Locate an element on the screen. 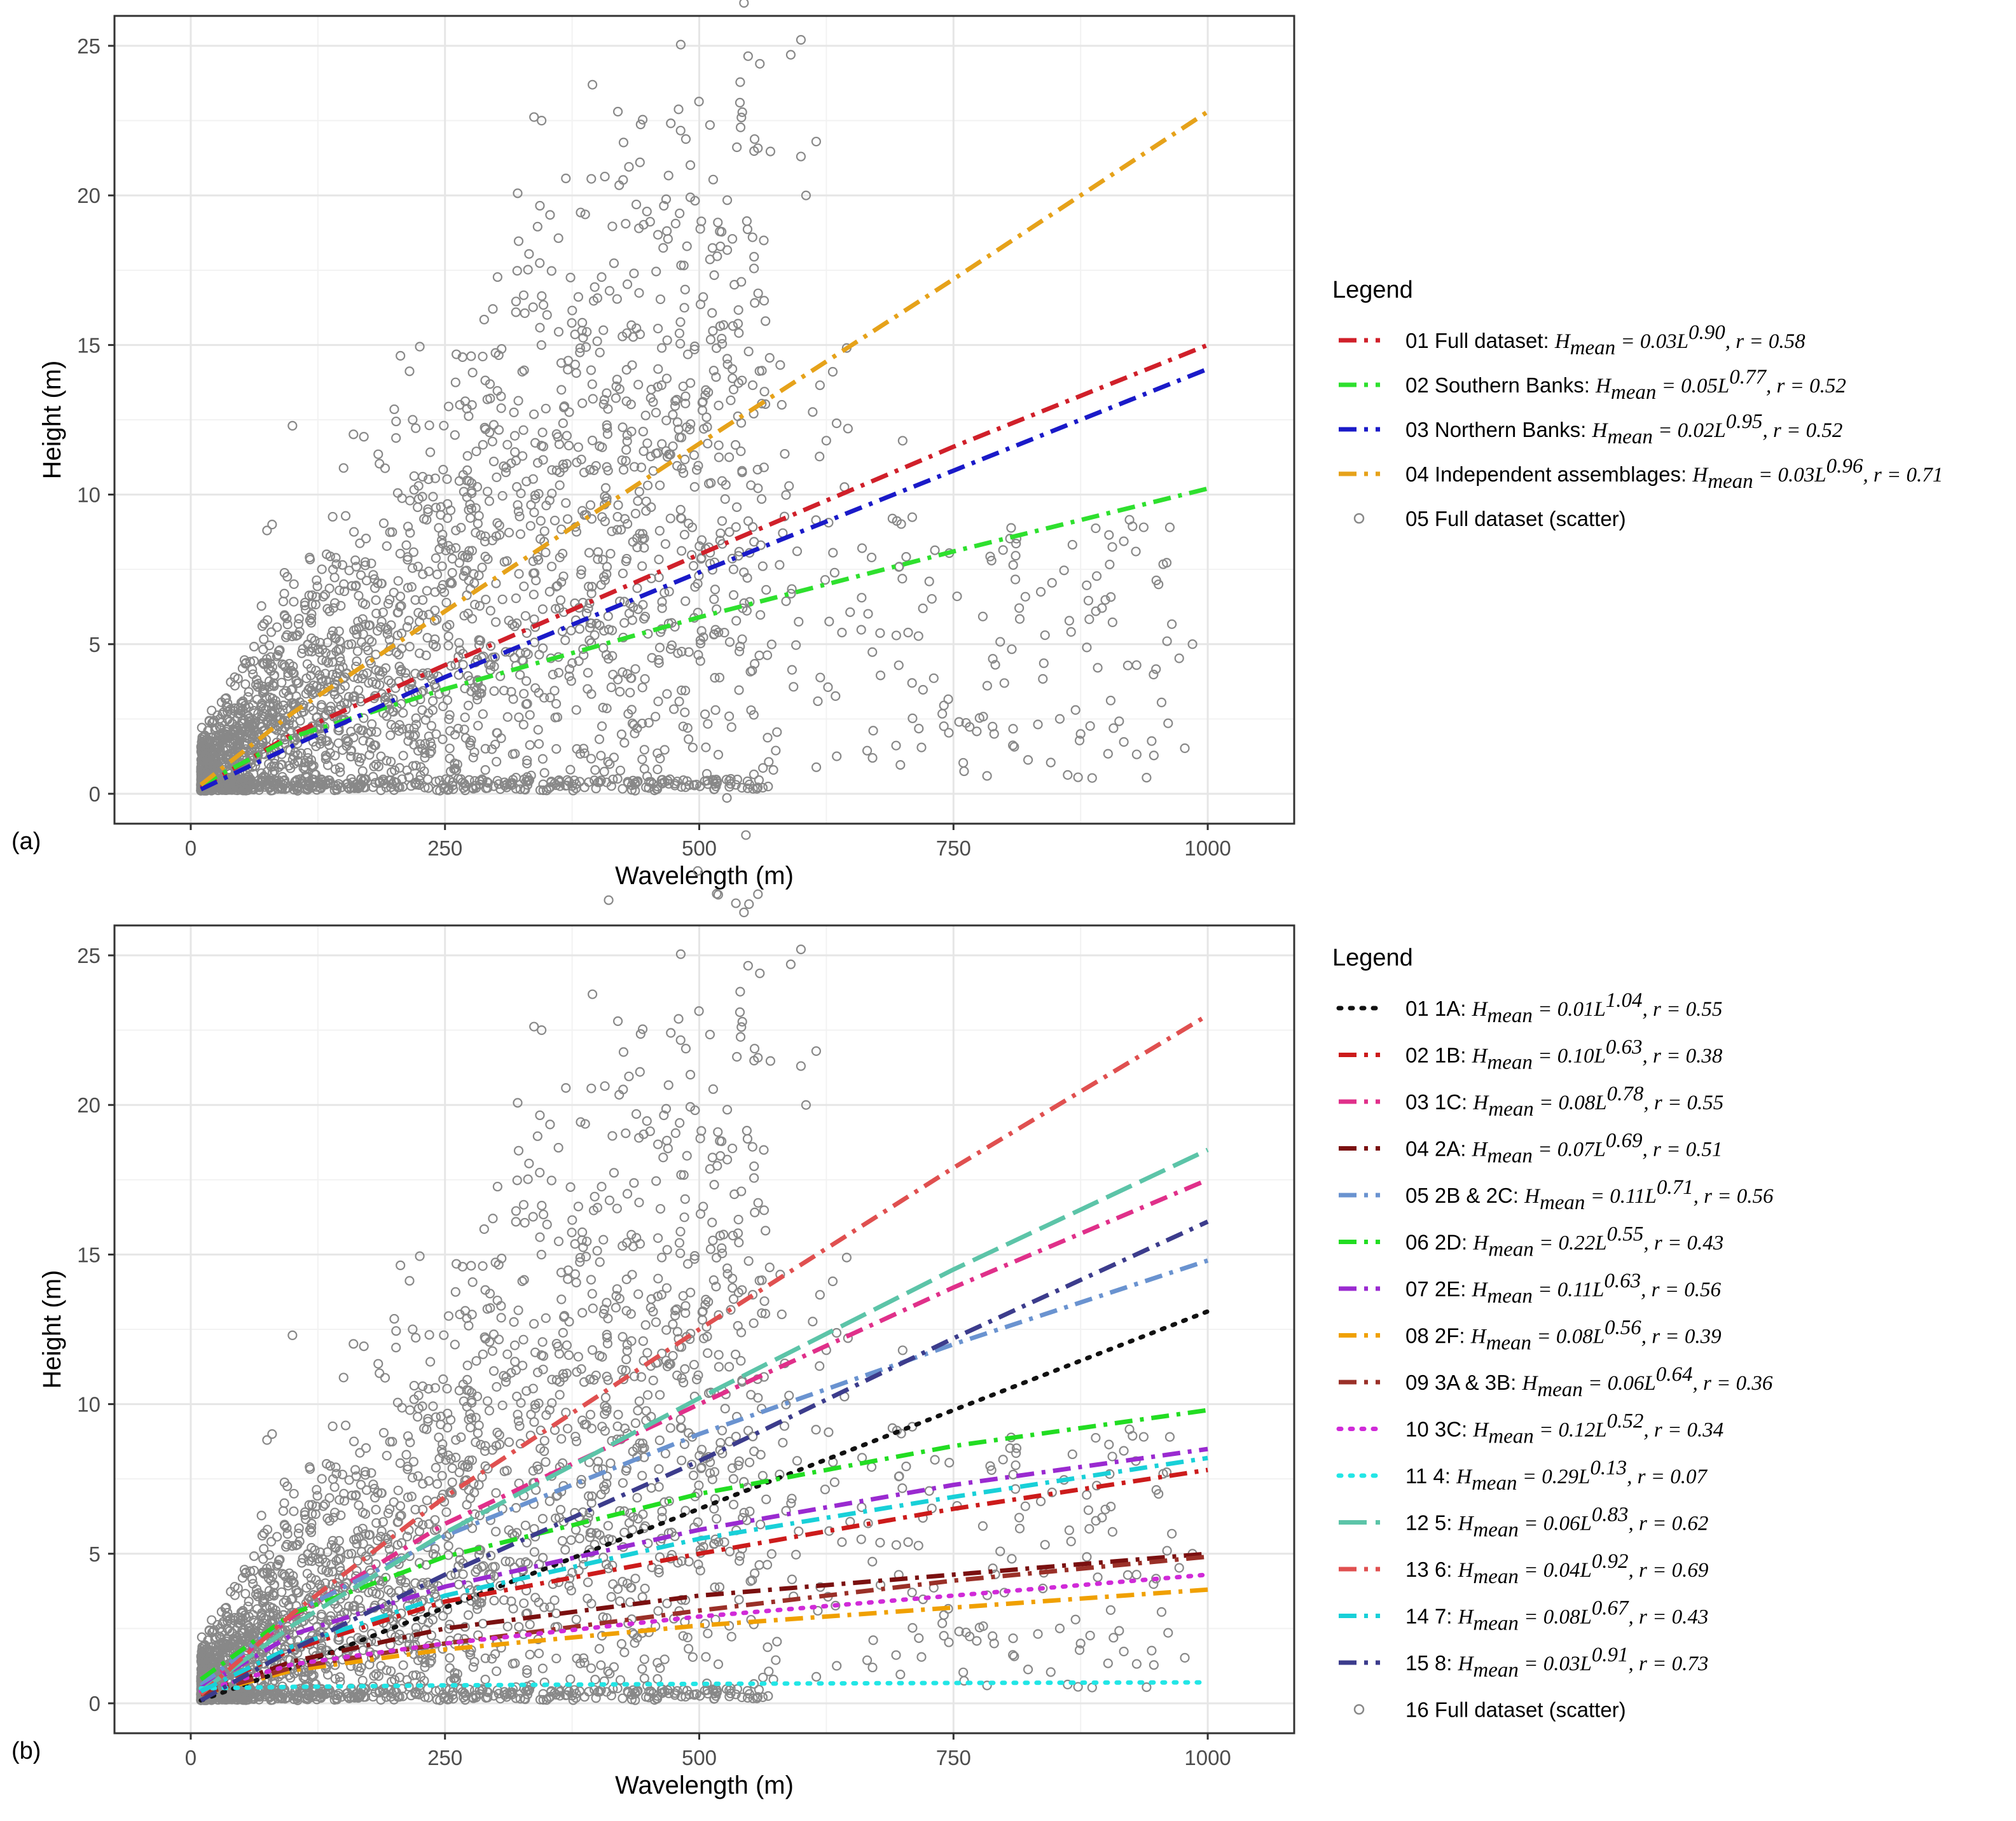  legend-eq-r: 0.52 is located at coordinates (1824, 430).